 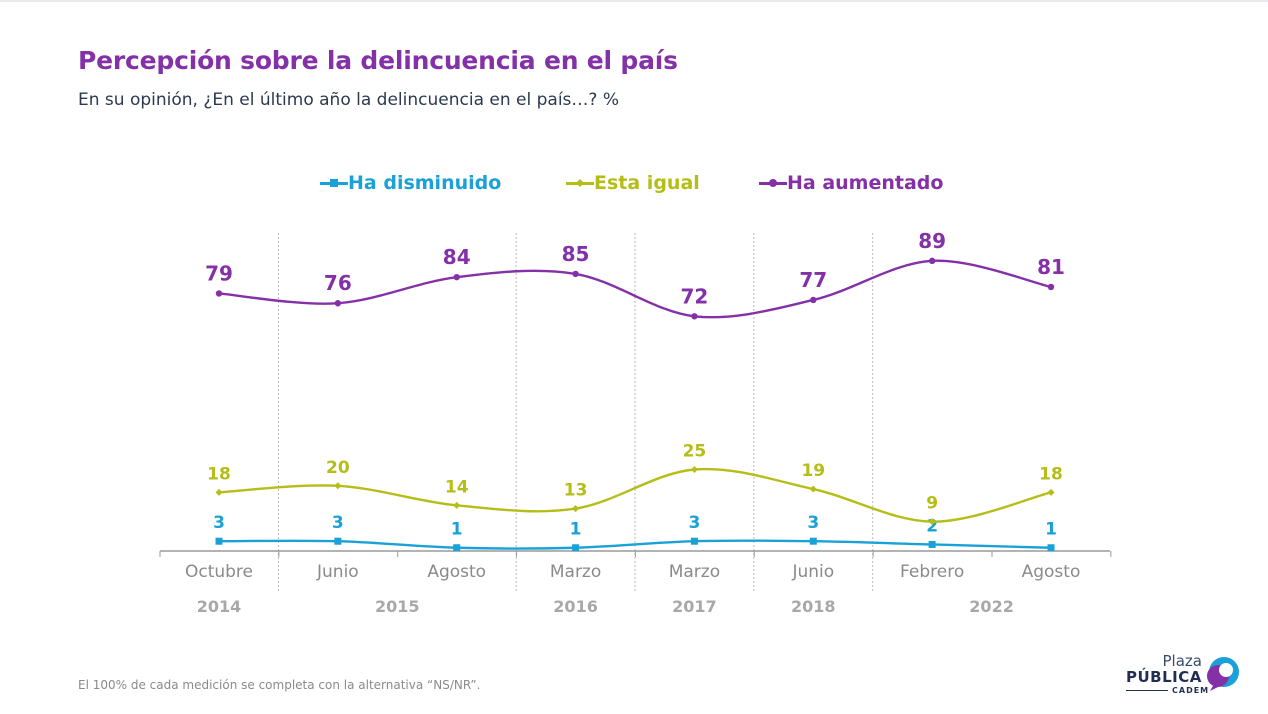 I want to click on logo-text-sub: CADEM, so click(x=1191, y=690).